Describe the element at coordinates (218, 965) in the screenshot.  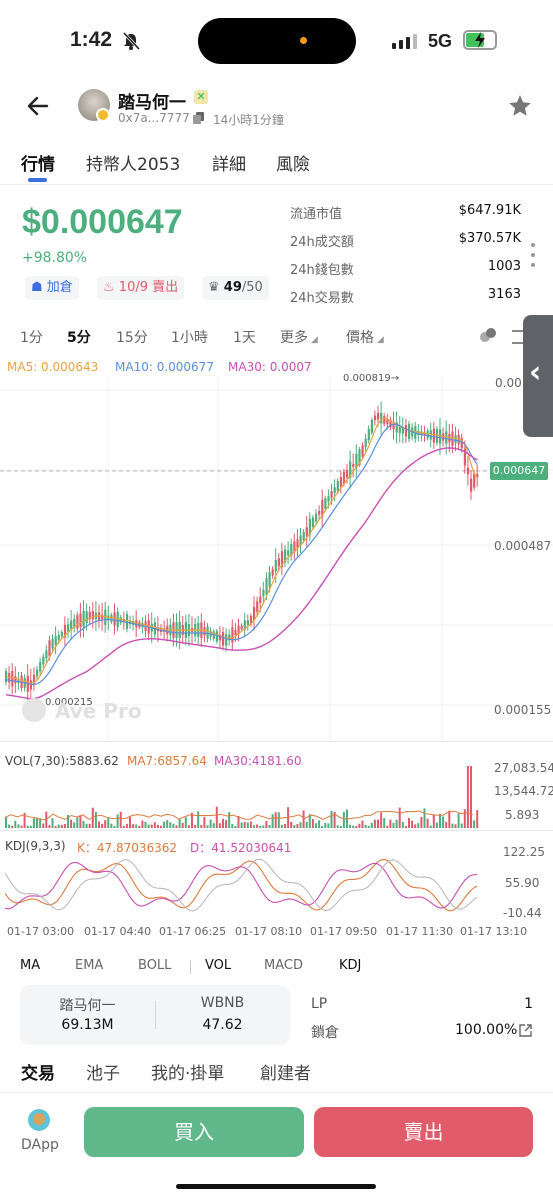
I see `indicator-vol: VOL` at that location.